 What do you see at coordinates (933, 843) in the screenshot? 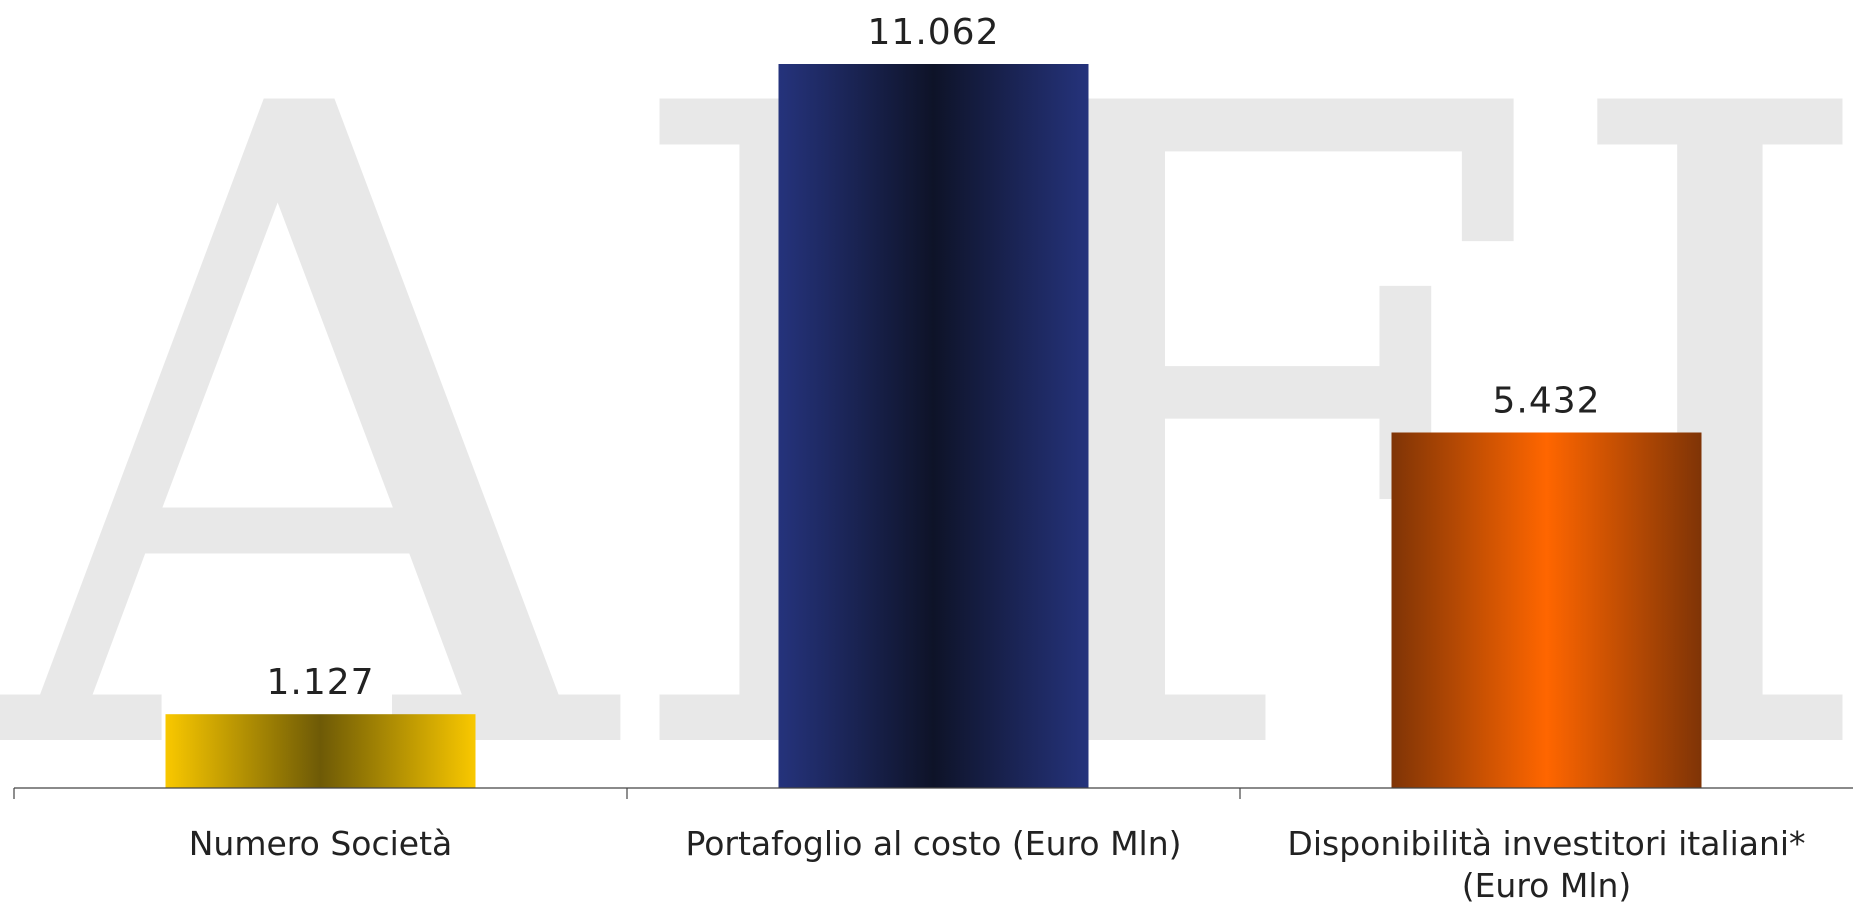
I see `category-label-2-line-1: Portafoglio al costo (Euro Mln)` at bounding box center [933, 843].